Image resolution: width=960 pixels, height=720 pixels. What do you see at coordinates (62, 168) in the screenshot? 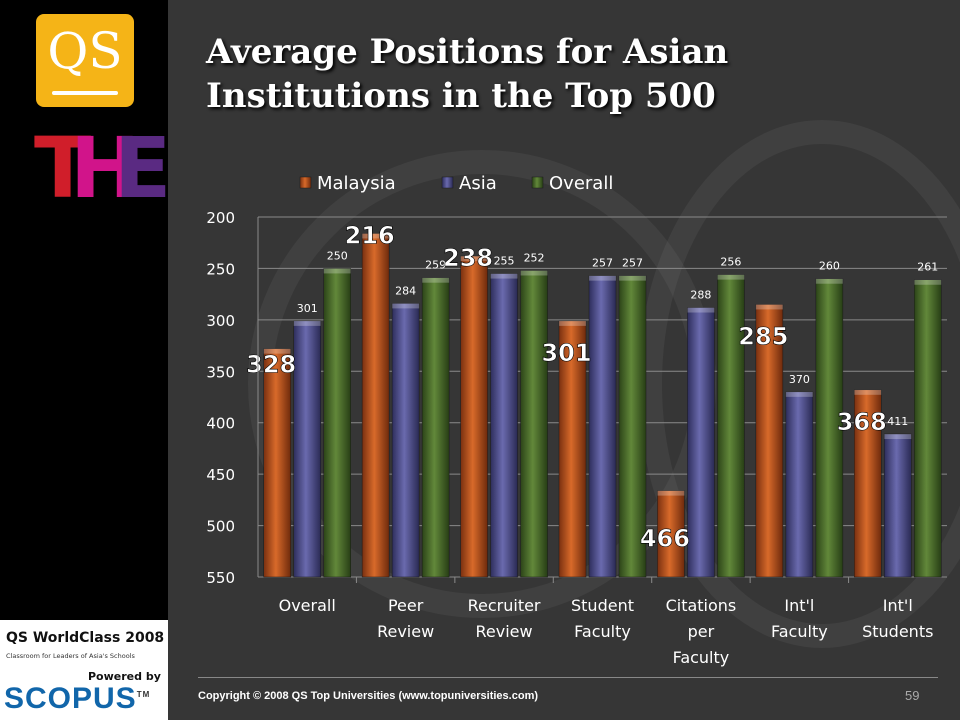
I see `the-logo-t: T` at bounding box center [62, 168].